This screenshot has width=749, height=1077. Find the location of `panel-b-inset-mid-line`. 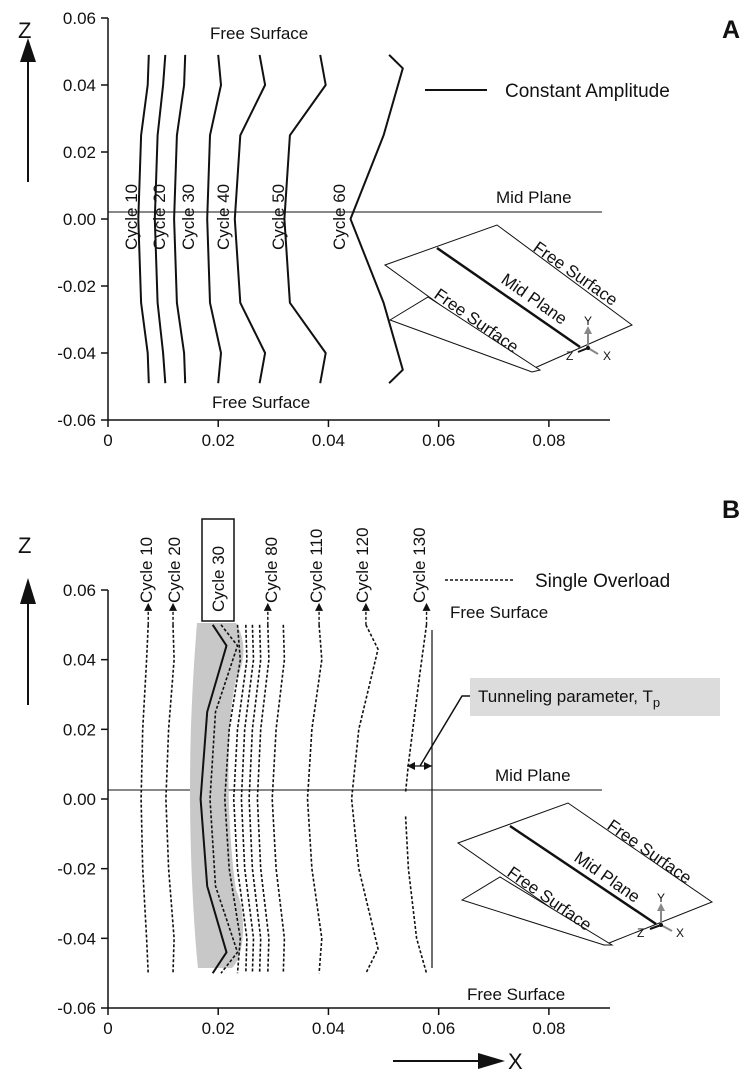

panel-b-inset-mid-line is located at coordinates (583, 875).